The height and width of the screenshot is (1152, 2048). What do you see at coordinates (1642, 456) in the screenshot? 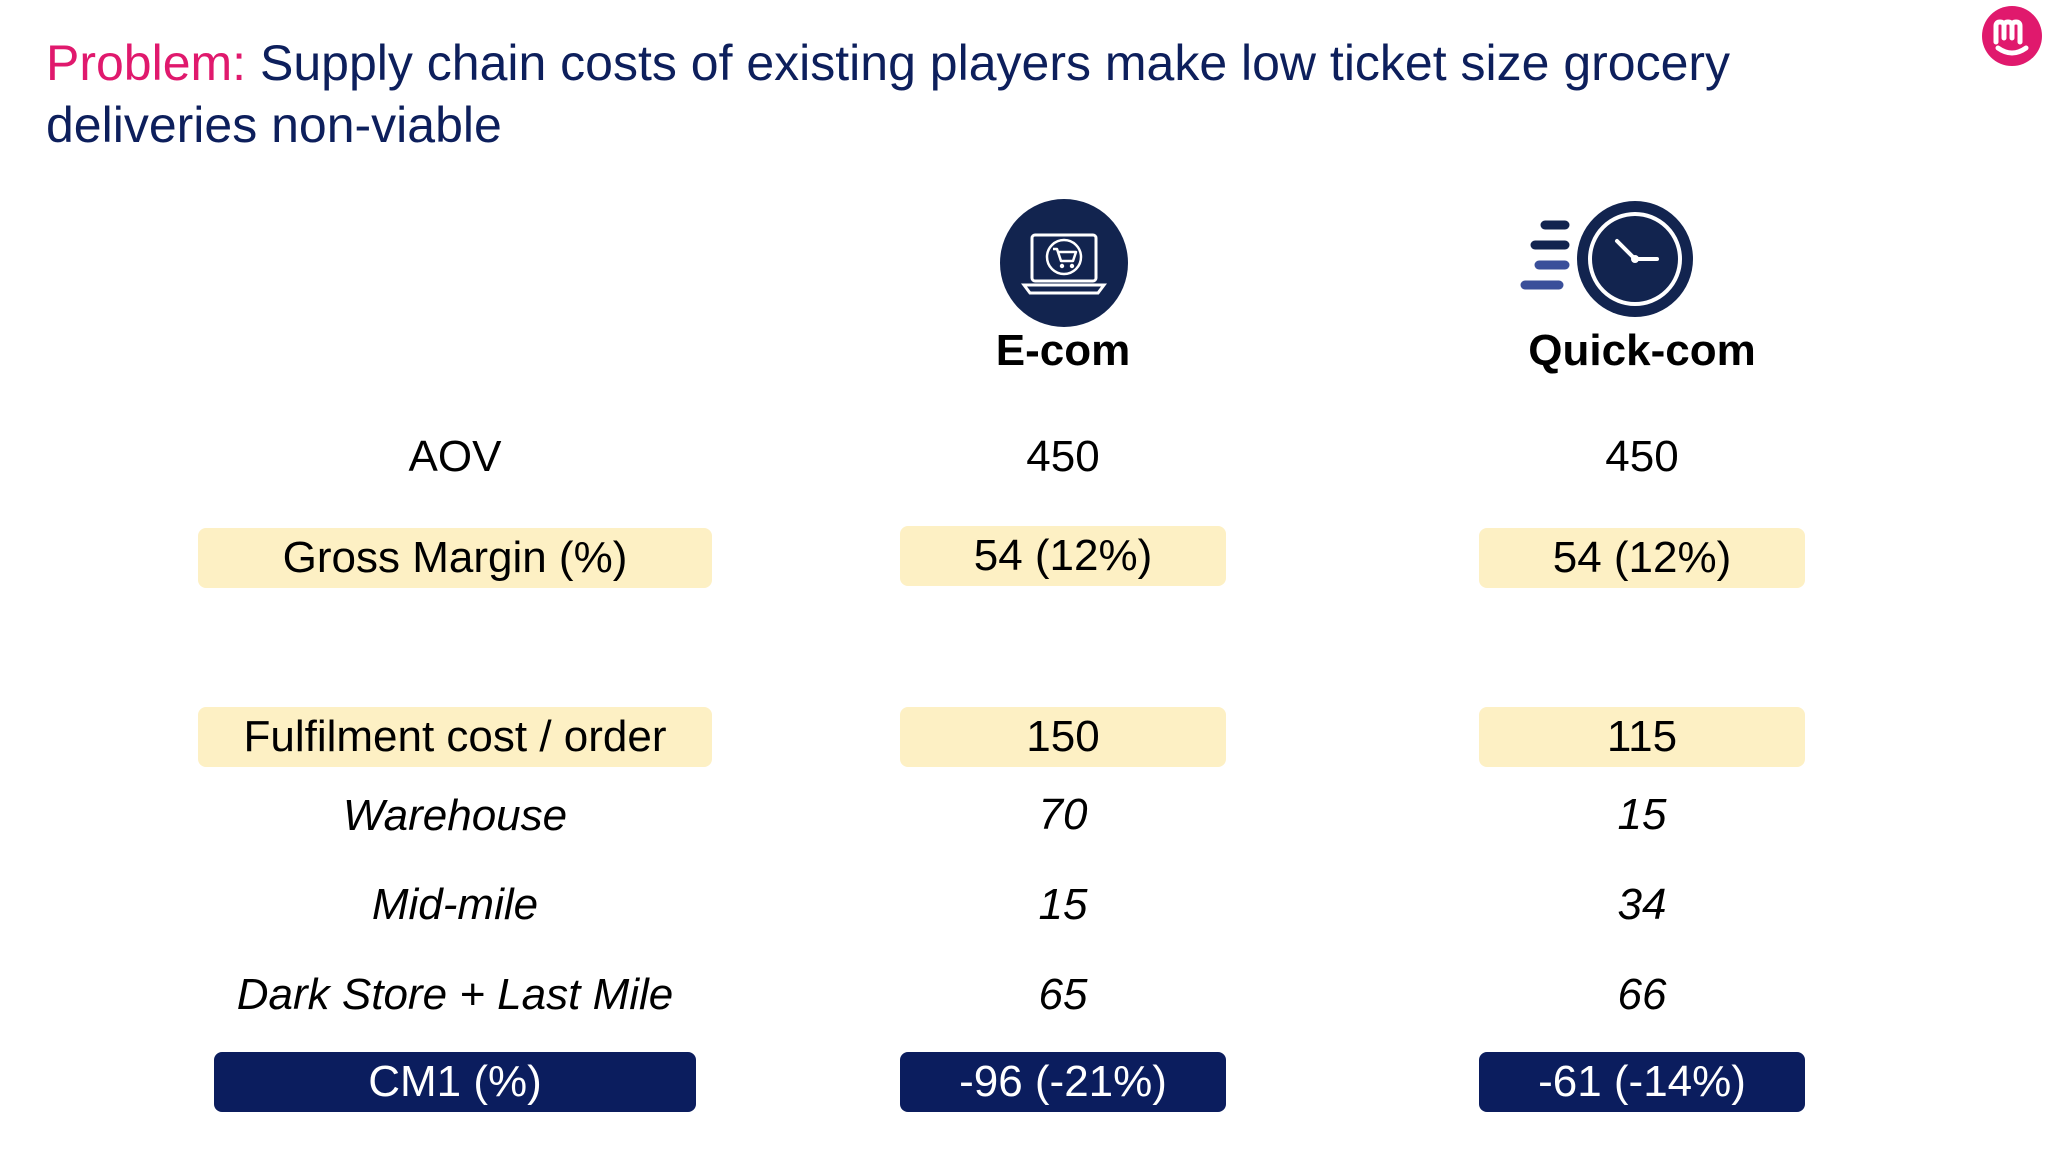
I see `quickcom-aov-value: 450` at bounding box center [1642, 456].